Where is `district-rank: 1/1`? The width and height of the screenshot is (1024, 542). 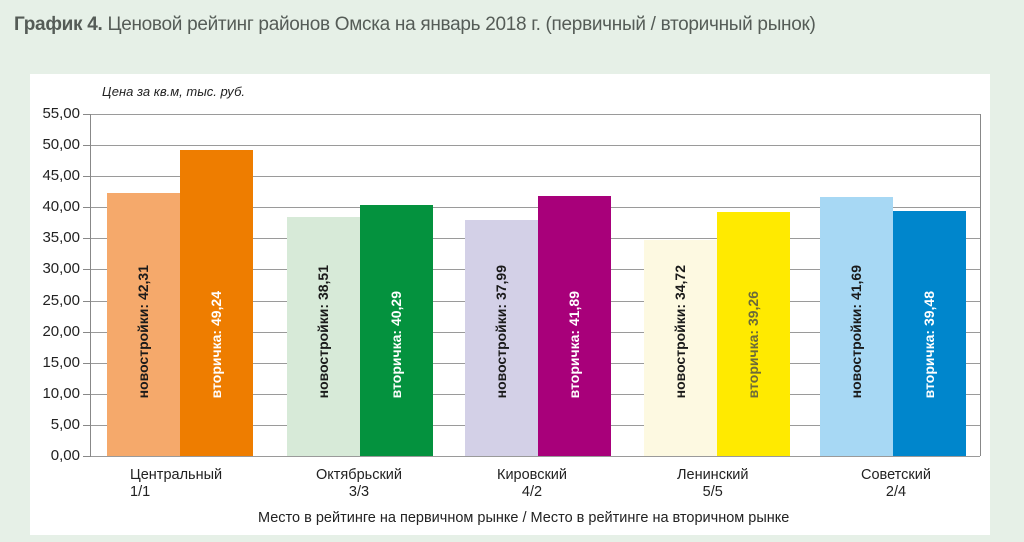 district-rank: 1/1 is located at coordinates (140, 492).